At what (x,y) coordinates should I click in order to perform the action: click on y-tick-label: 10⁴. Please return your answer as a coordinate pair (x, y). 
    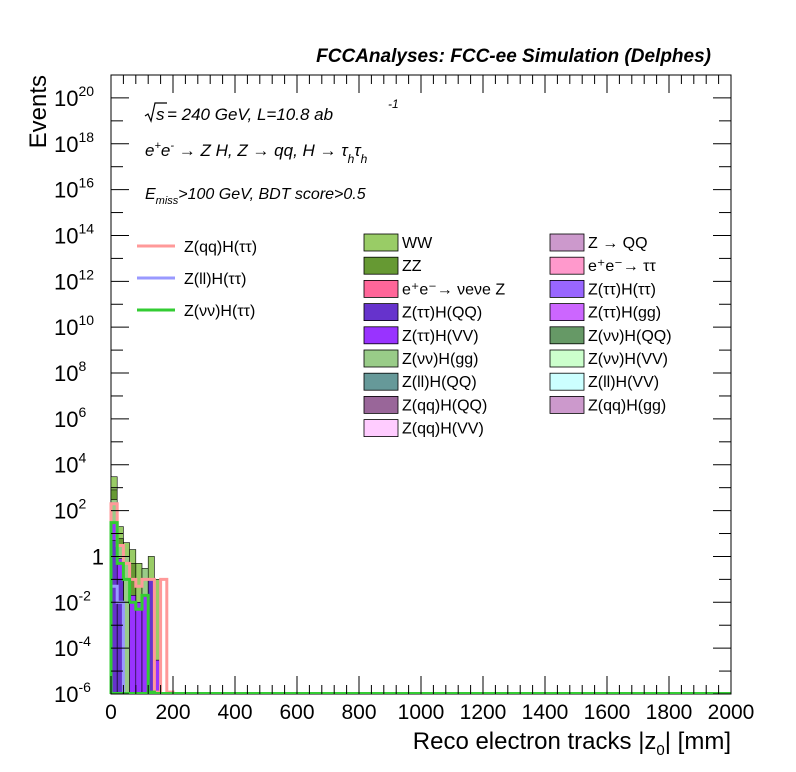
    Looking at the image, I should click on (70, 464).